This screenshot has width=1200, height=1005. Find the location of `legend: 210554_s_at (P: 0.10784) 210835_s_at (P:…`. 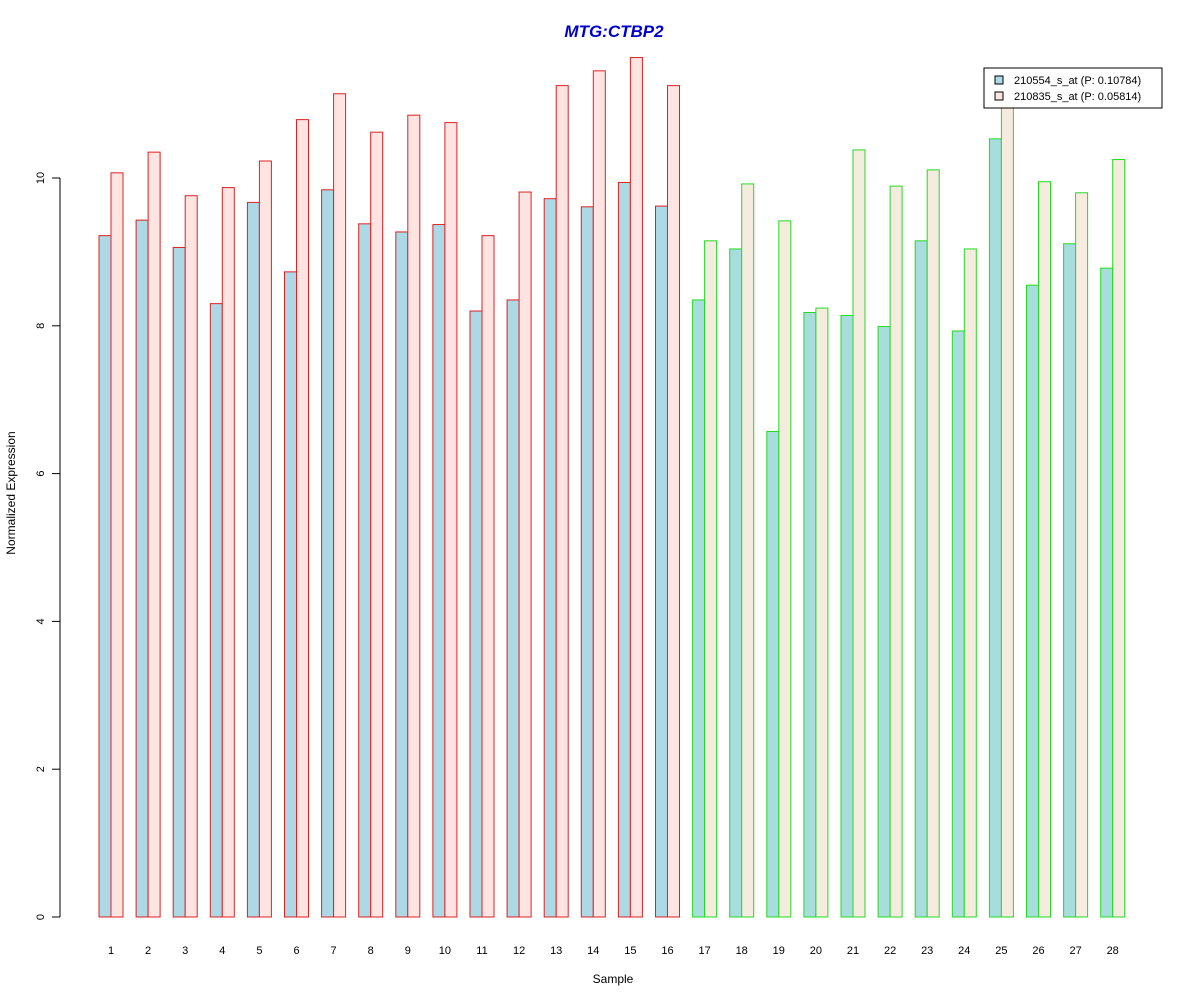

legend: 210554_s_at (P: 0.10784) 210835_s_at (P:… is located at coordinates (1073, 88).